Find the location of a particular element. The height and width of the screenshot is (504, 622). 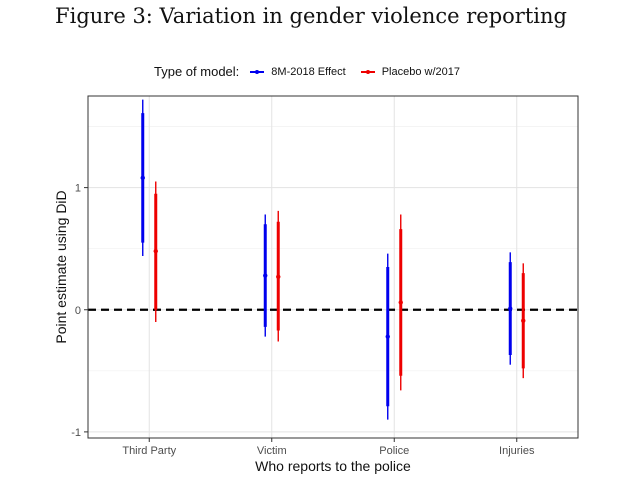

x-axis-label: Who reports to the police is located at coordinates (333, 466).